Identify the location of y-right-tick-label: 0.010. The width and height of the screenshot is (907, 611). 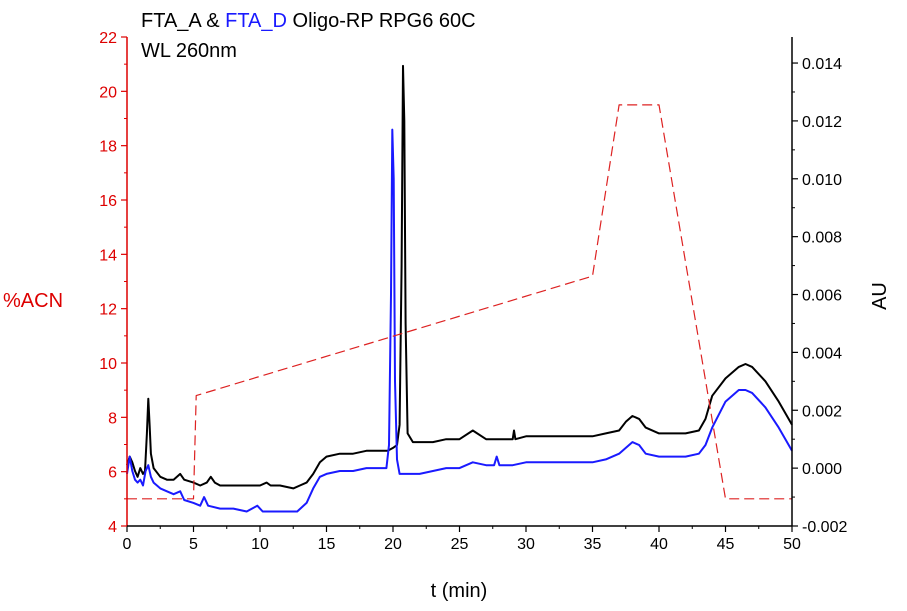
(822, 180).